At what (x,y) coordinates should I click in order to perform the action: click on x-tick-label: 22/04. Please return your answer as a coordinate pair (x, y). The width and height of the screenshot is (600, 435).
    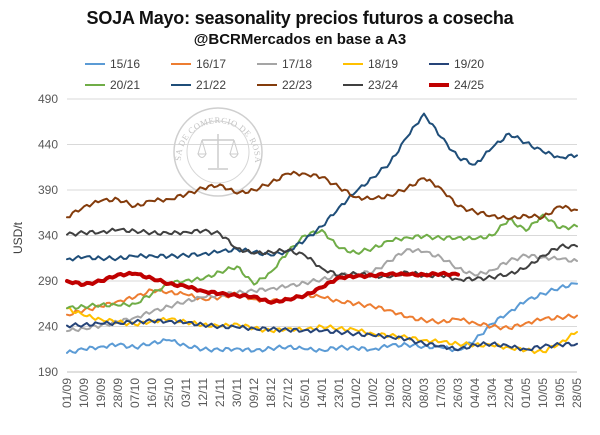
    Looking at the image, I should click on (509, 393).